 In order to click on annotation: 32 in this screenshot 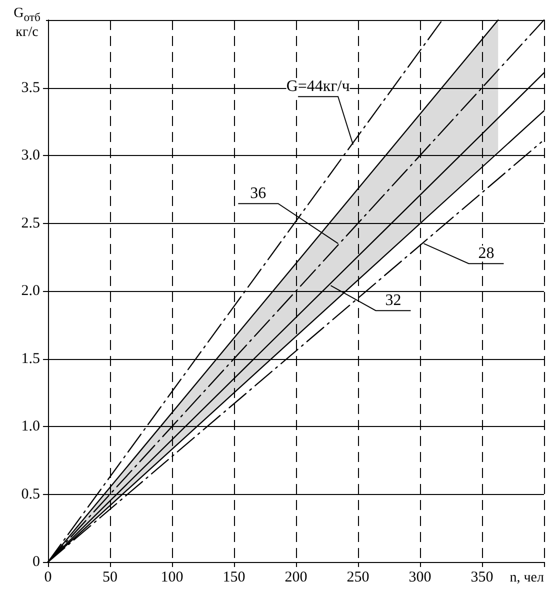, I will do `click(393, 301)`.